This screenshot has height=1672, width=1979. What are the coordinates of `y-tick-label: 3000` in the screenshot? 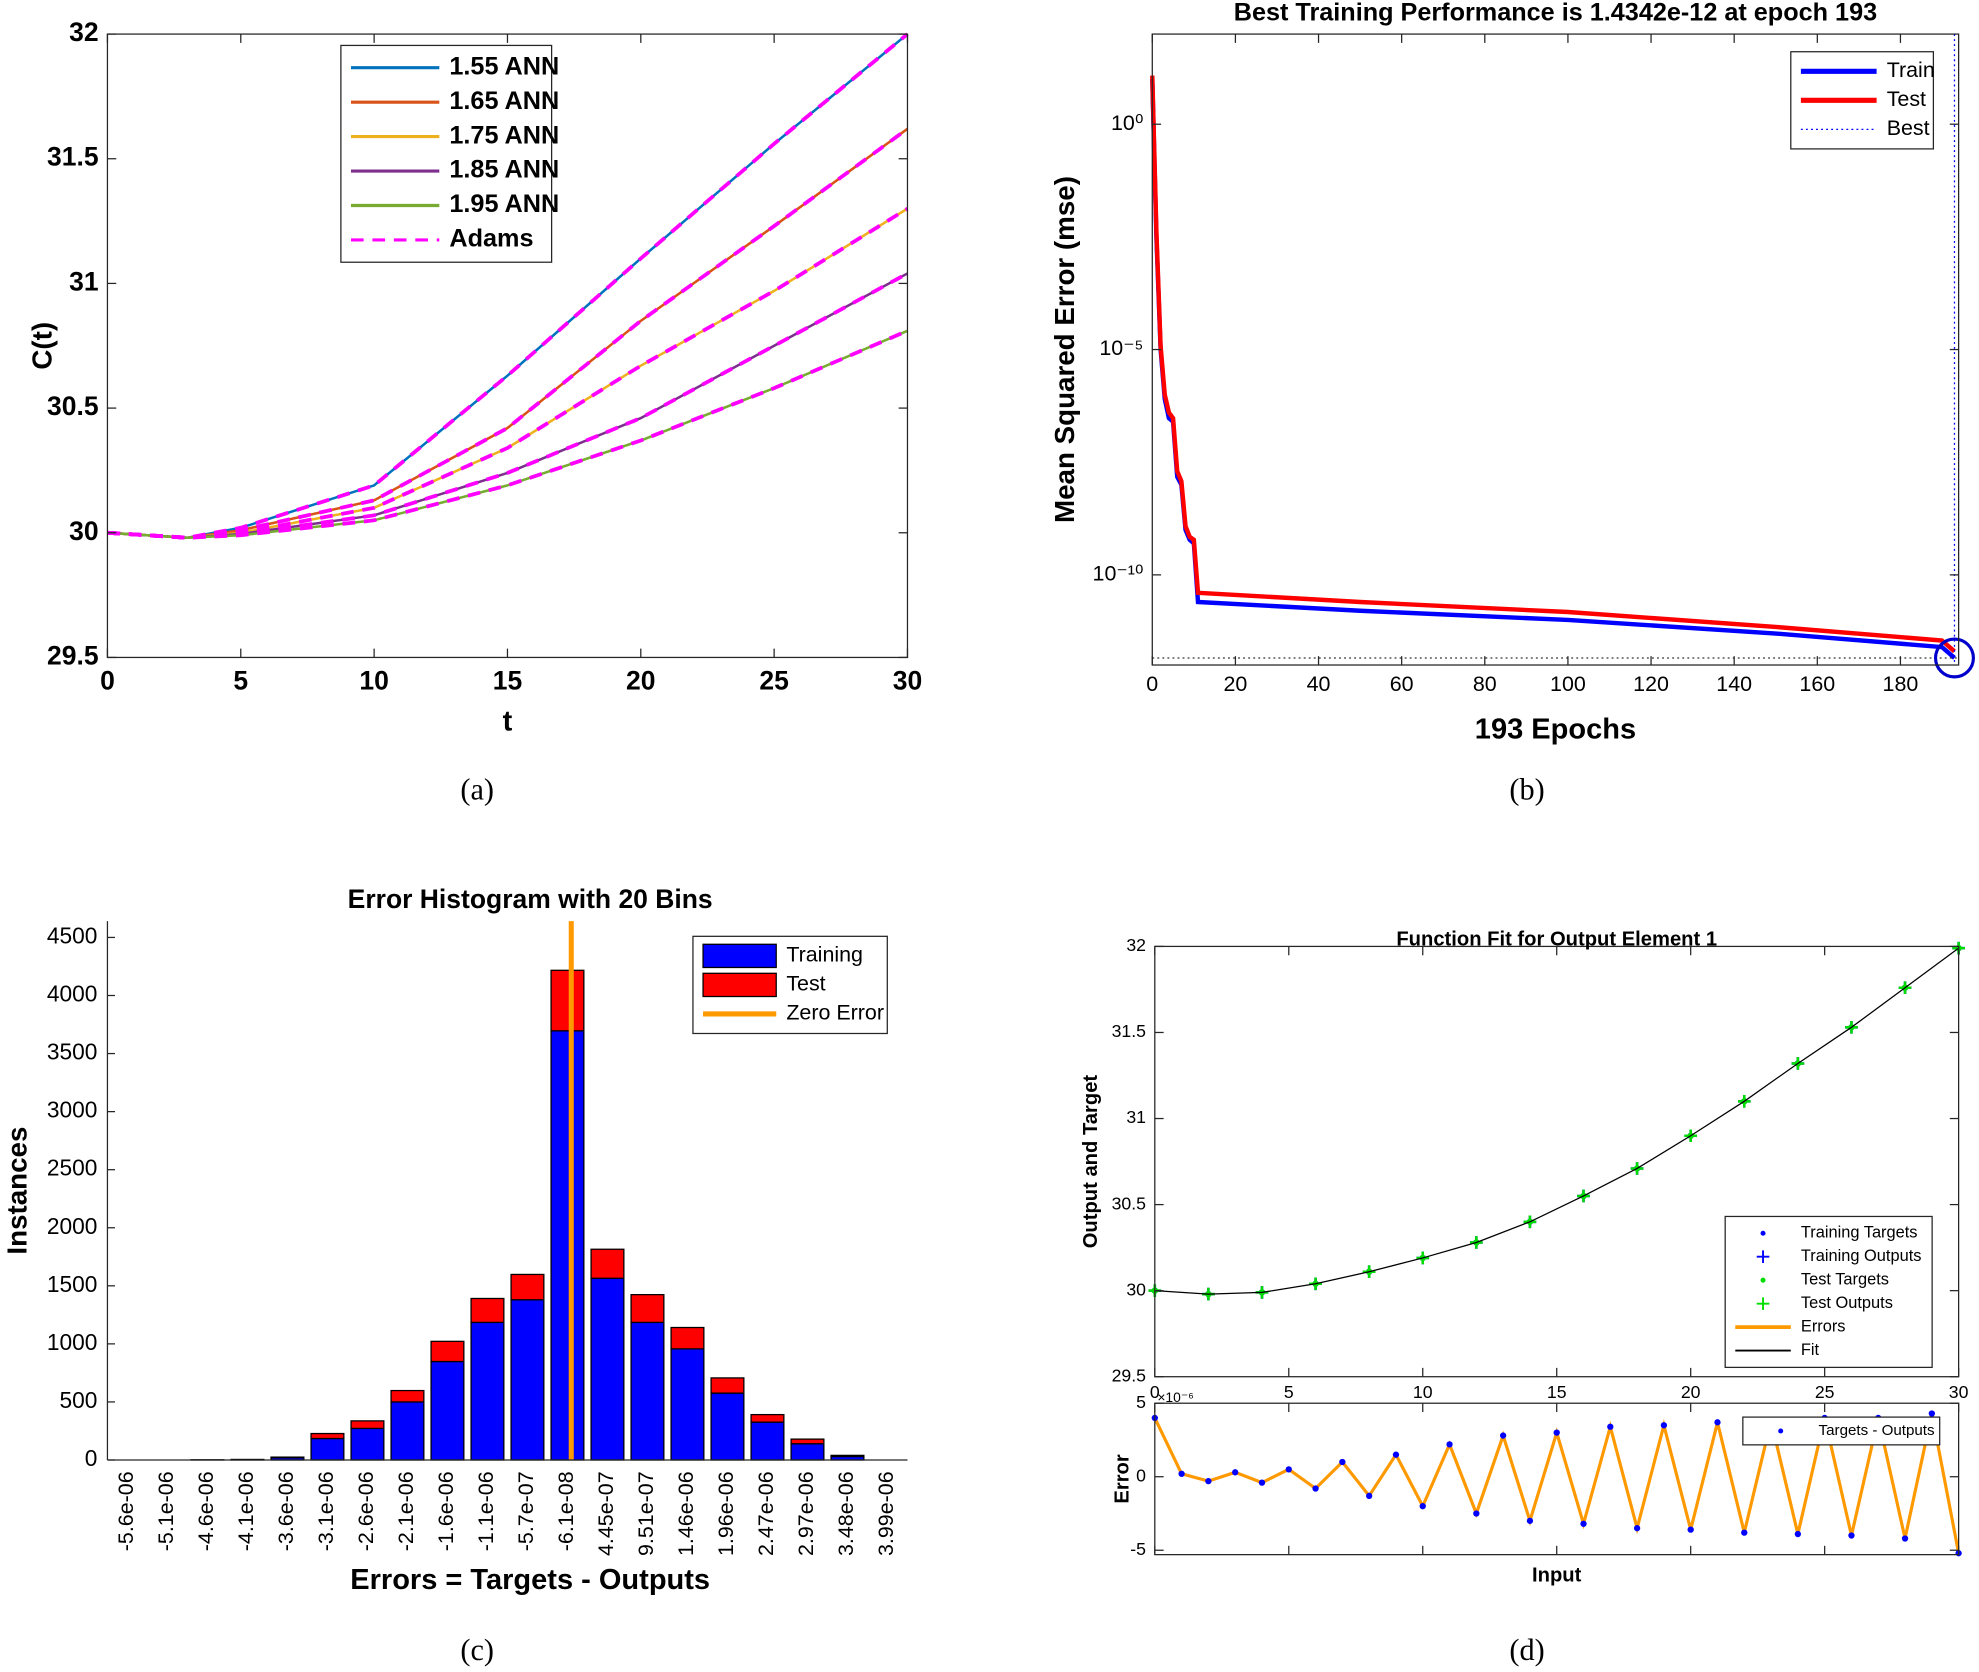 It's located at (72, 1110).